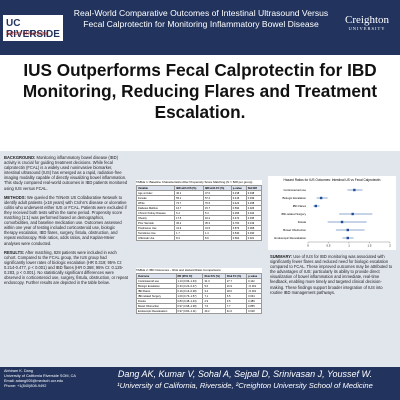 Image resolution: width=400 pixels, height=400 pixels. What do you see at coordinates (300, 206) in the screenshot?
I see `row-label: IBD Flares` at bounding box center [300, 206].